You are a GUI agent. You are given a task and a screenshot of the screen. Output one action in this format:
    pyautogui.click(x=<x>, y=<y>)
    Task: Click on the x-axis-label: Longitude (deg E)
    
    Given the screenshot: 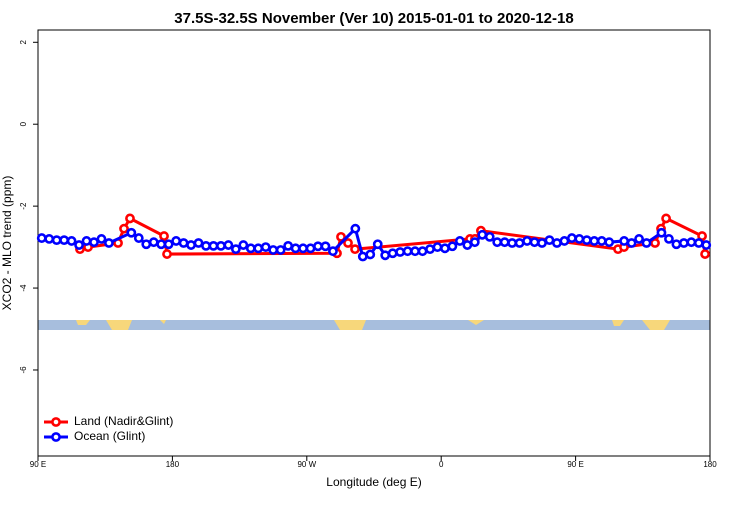 What is the action you would take?
    pyautogui.click(x=373, y=482)
    